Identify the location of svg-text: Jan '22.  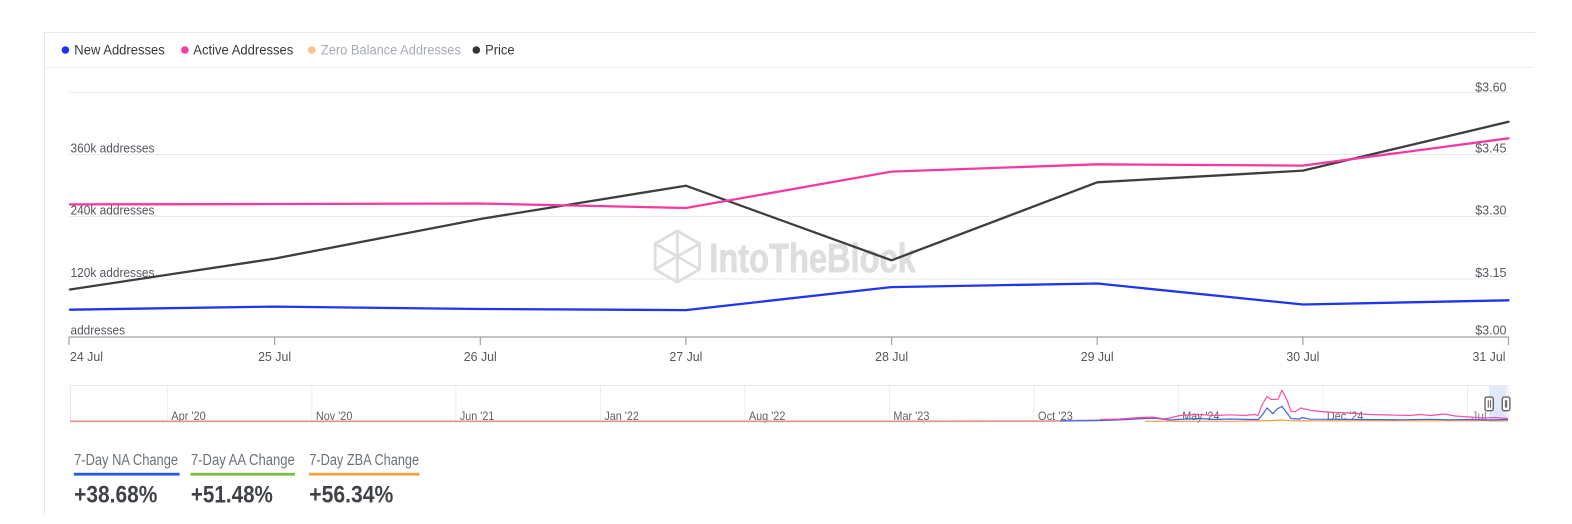
(621, 416).